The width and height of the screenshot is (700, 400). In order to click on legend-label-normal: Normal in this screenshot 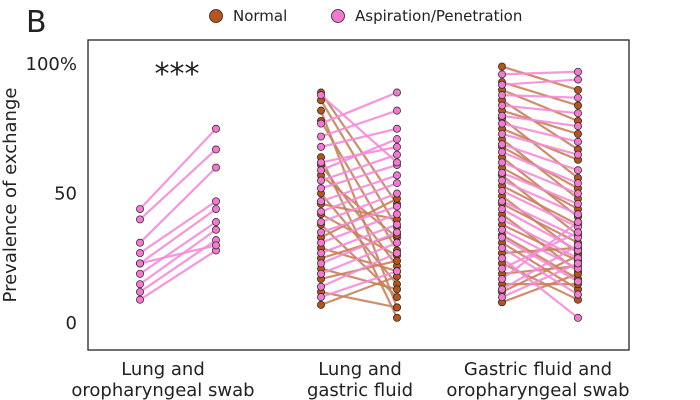, I will do `click(260, 16)`.